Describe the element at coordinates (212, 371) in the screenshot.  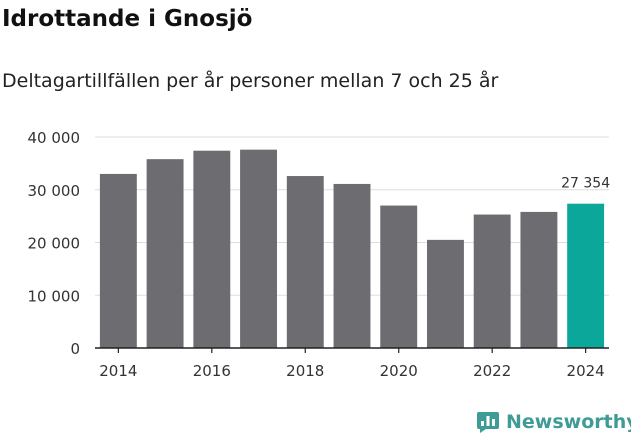
I see `x-tick-label: 2016` at that location.